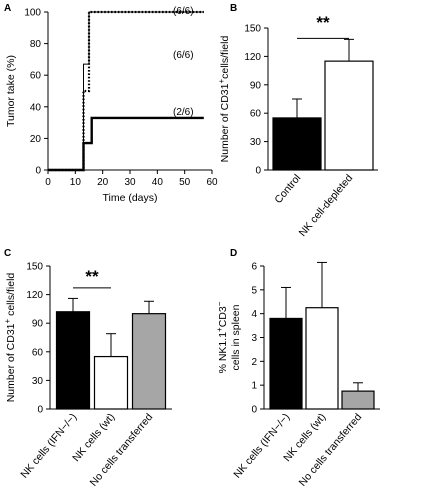  Describe the element at coordinates (40, 410) in the screenshot. I see `y-tick-label-C: 0` at that location.